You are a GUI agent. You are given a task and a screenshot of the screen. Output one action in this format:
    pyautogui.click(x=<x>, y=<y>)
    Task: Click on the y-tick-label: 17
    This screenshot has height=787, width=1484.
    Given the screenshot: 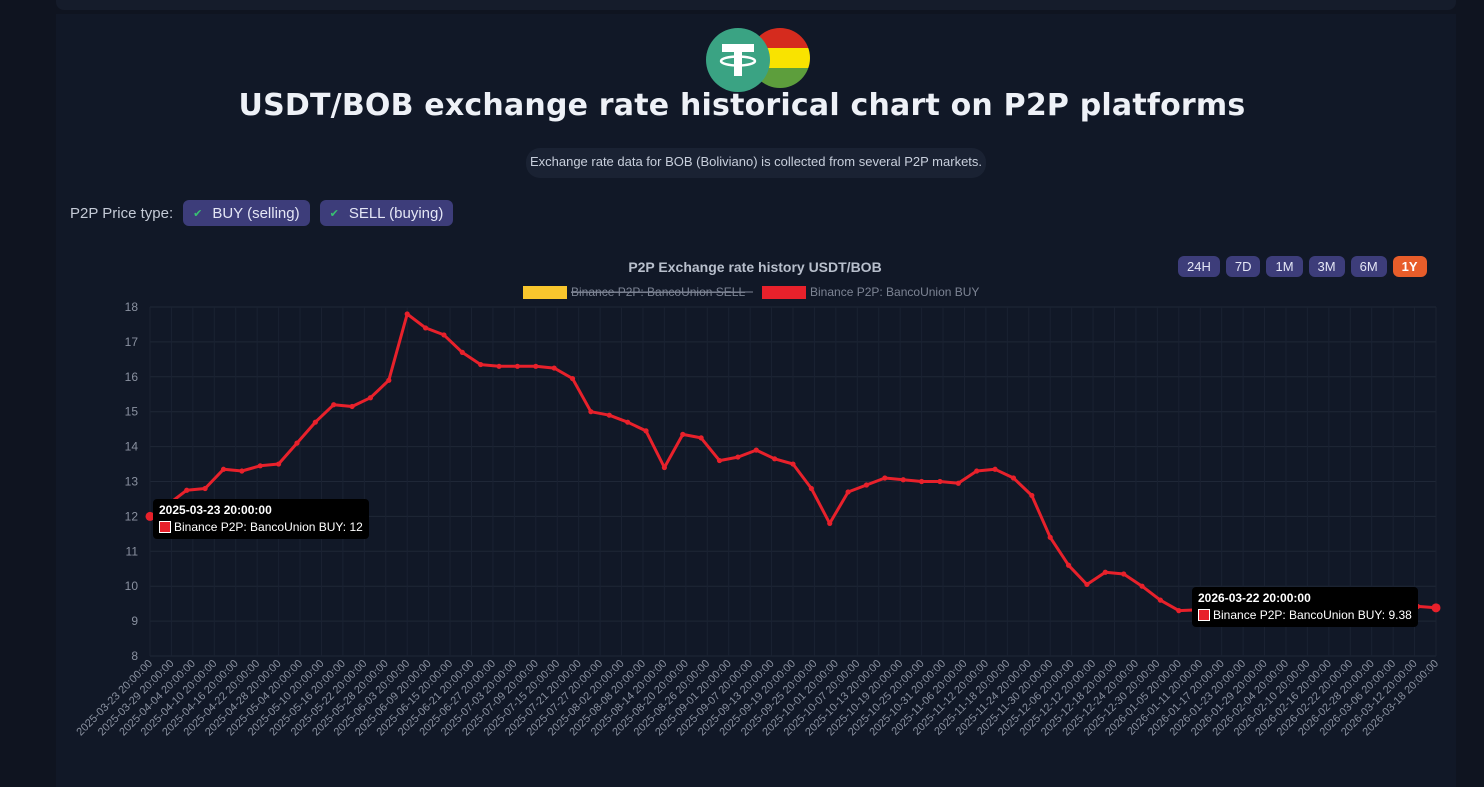 What is the action you would take?
    pyautogui.click(x=132, y=342)
    